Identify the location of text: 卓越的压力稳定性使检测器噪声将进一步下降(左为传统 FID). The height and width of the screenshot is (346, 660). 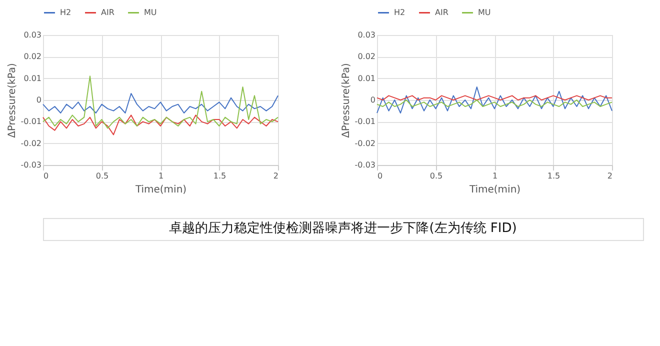
(343, 228).